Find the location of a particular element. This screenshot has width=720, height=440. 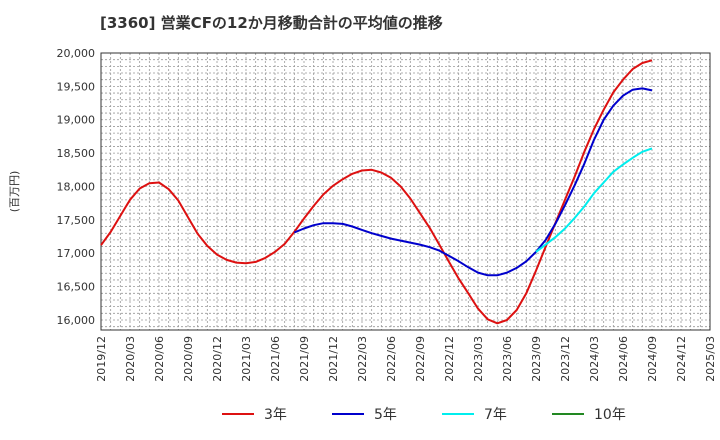

legend: 3年 5年 7年 10年 is located at coordinates (424, 415).